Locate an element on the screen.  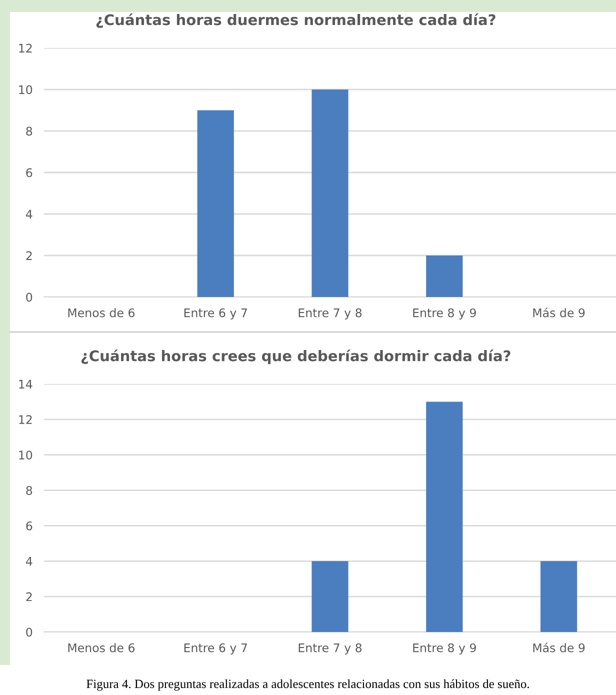
chart-title: ¿Cuántas horas duermes normalmente cada día? is located at coordinates (296, 20).